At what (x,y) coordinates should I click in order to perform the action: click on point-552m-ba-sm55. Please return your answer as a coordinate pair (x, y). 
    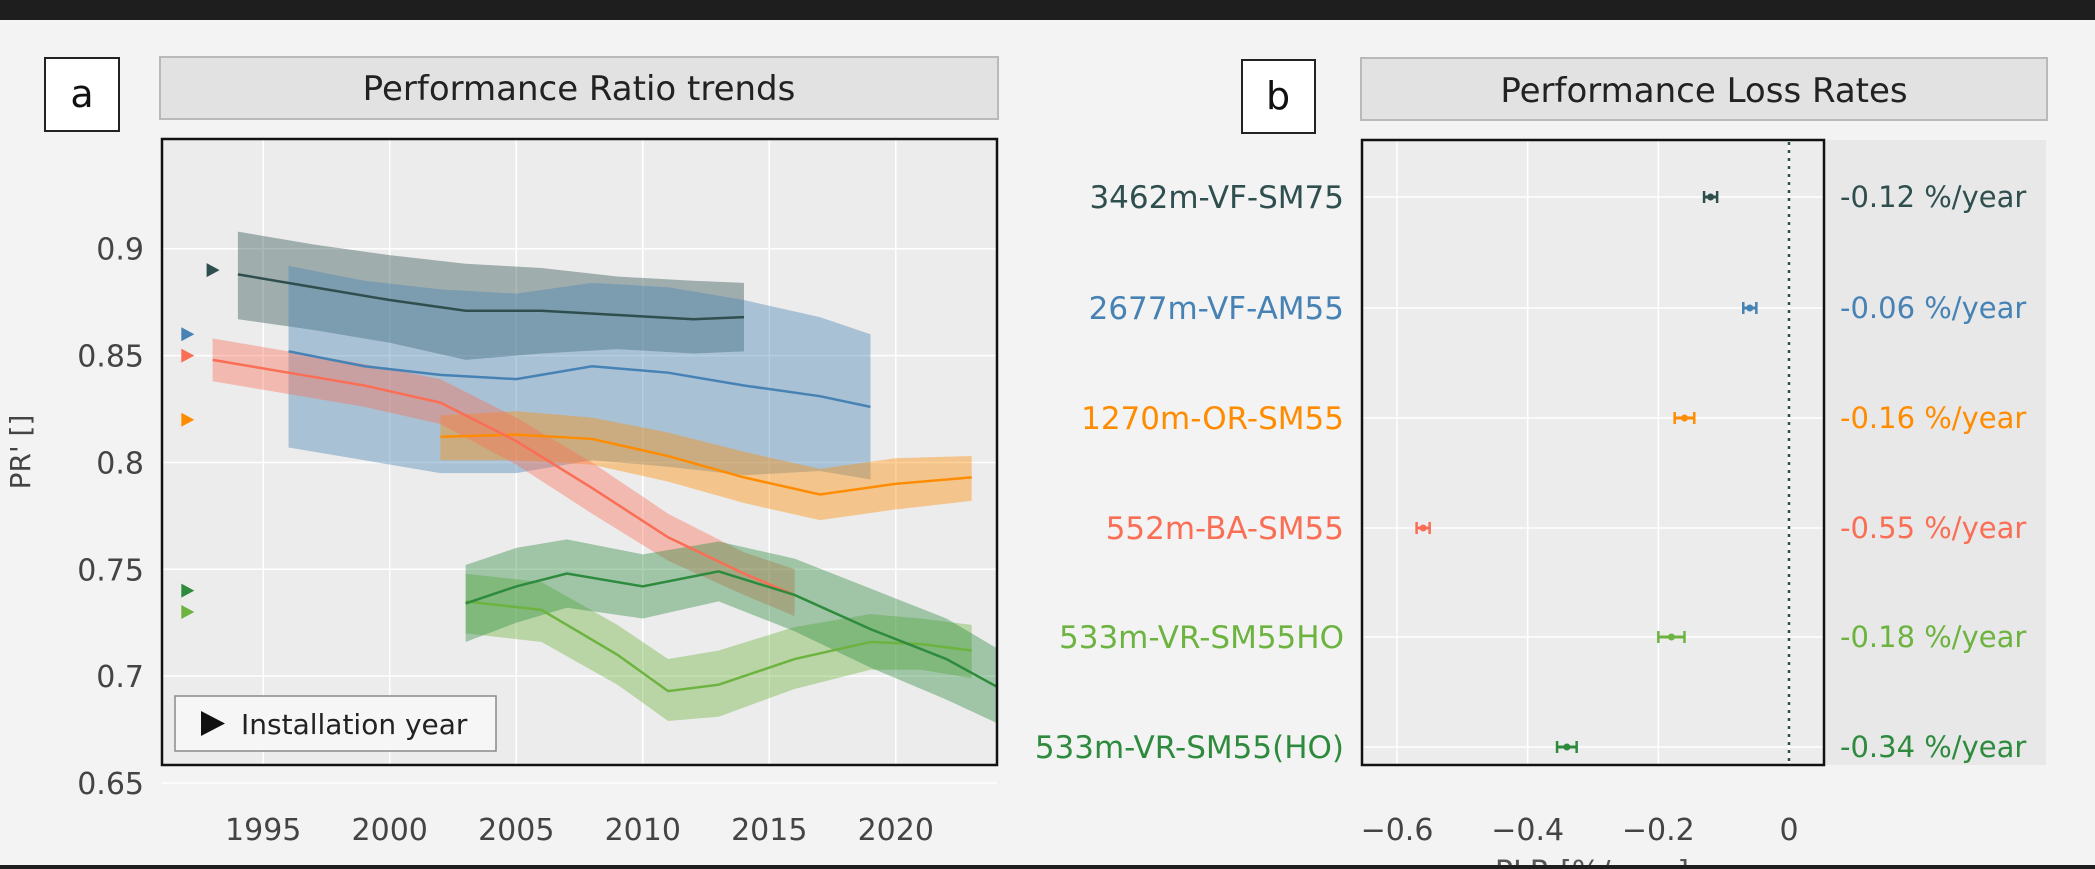
    Looking at the image, I should click on (1423, 528).